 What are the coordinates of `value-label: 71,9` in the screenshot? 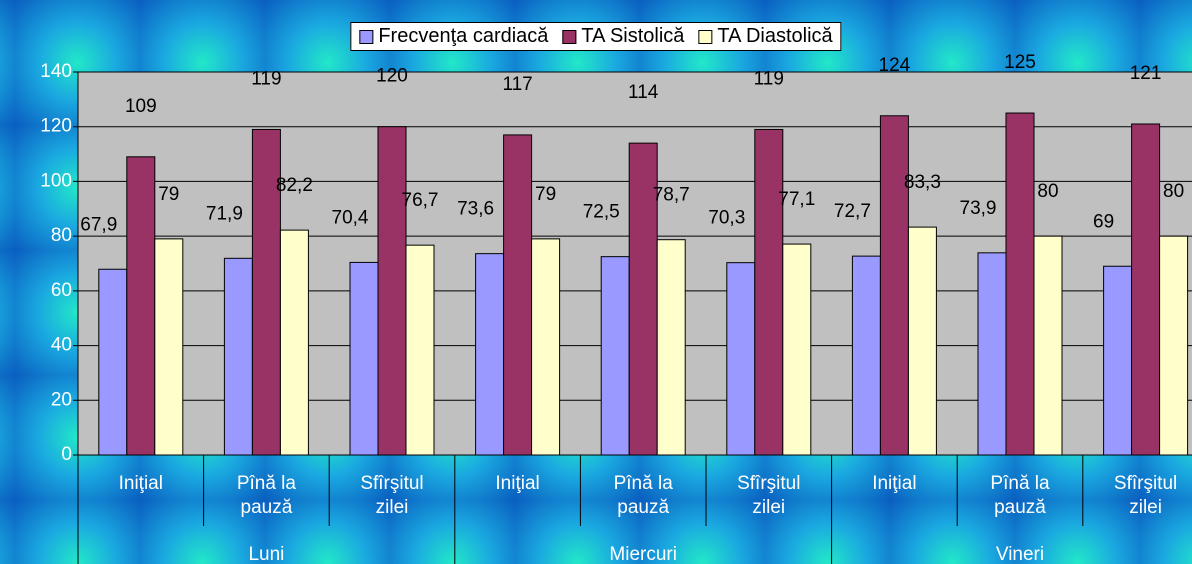 It's located at (224, 213).